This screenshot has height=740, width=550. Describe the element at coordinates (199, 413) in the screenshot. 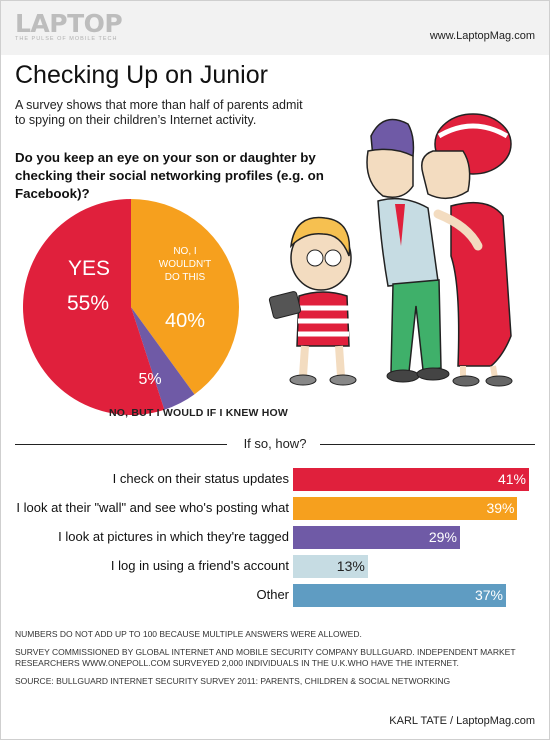

I see `pie-label-maybe: NO, BUT I WOULD IF I KNEW HOW` at that location.